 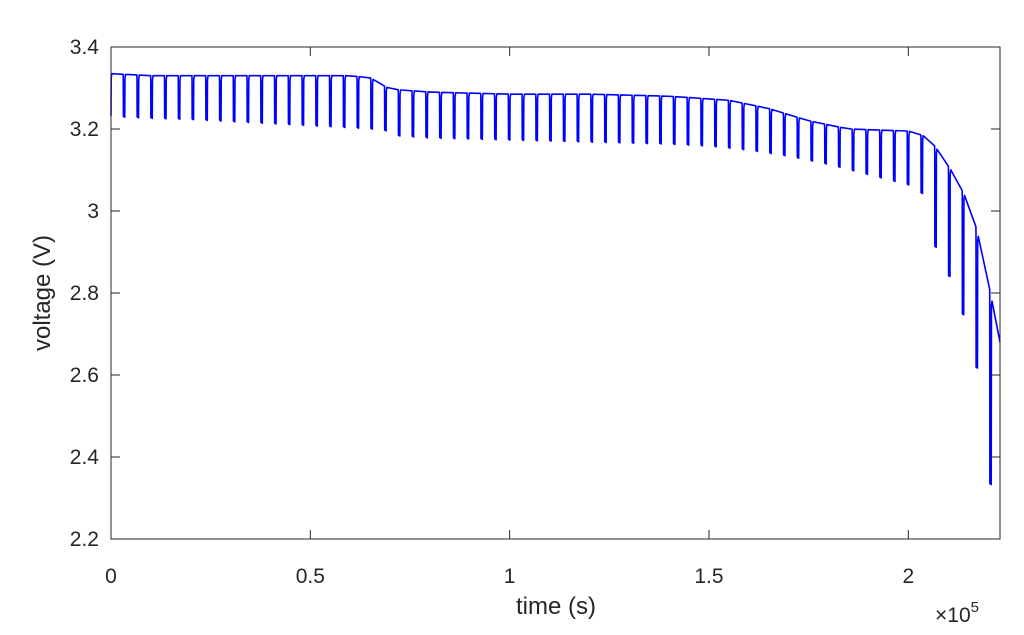 I want to click on y-tick-label: 2.8, so click(x=84, y=293).